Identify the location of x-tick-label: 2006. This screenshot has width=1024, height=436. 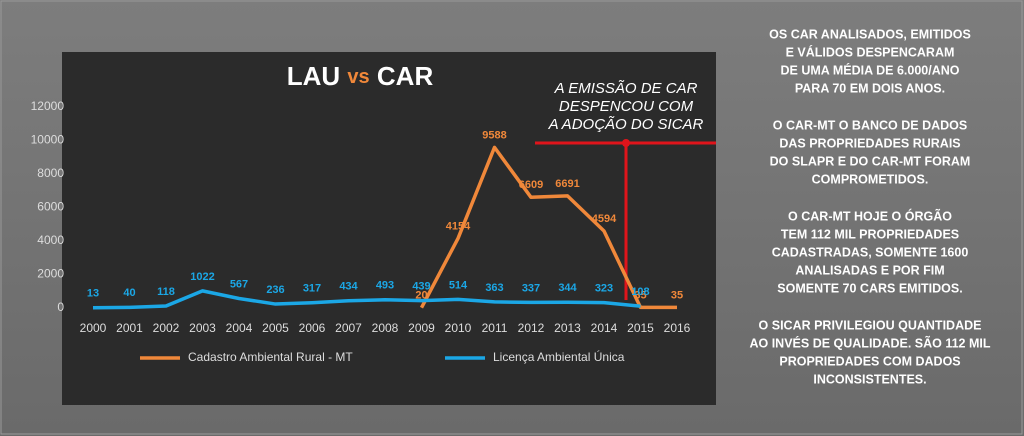
(312, 328).